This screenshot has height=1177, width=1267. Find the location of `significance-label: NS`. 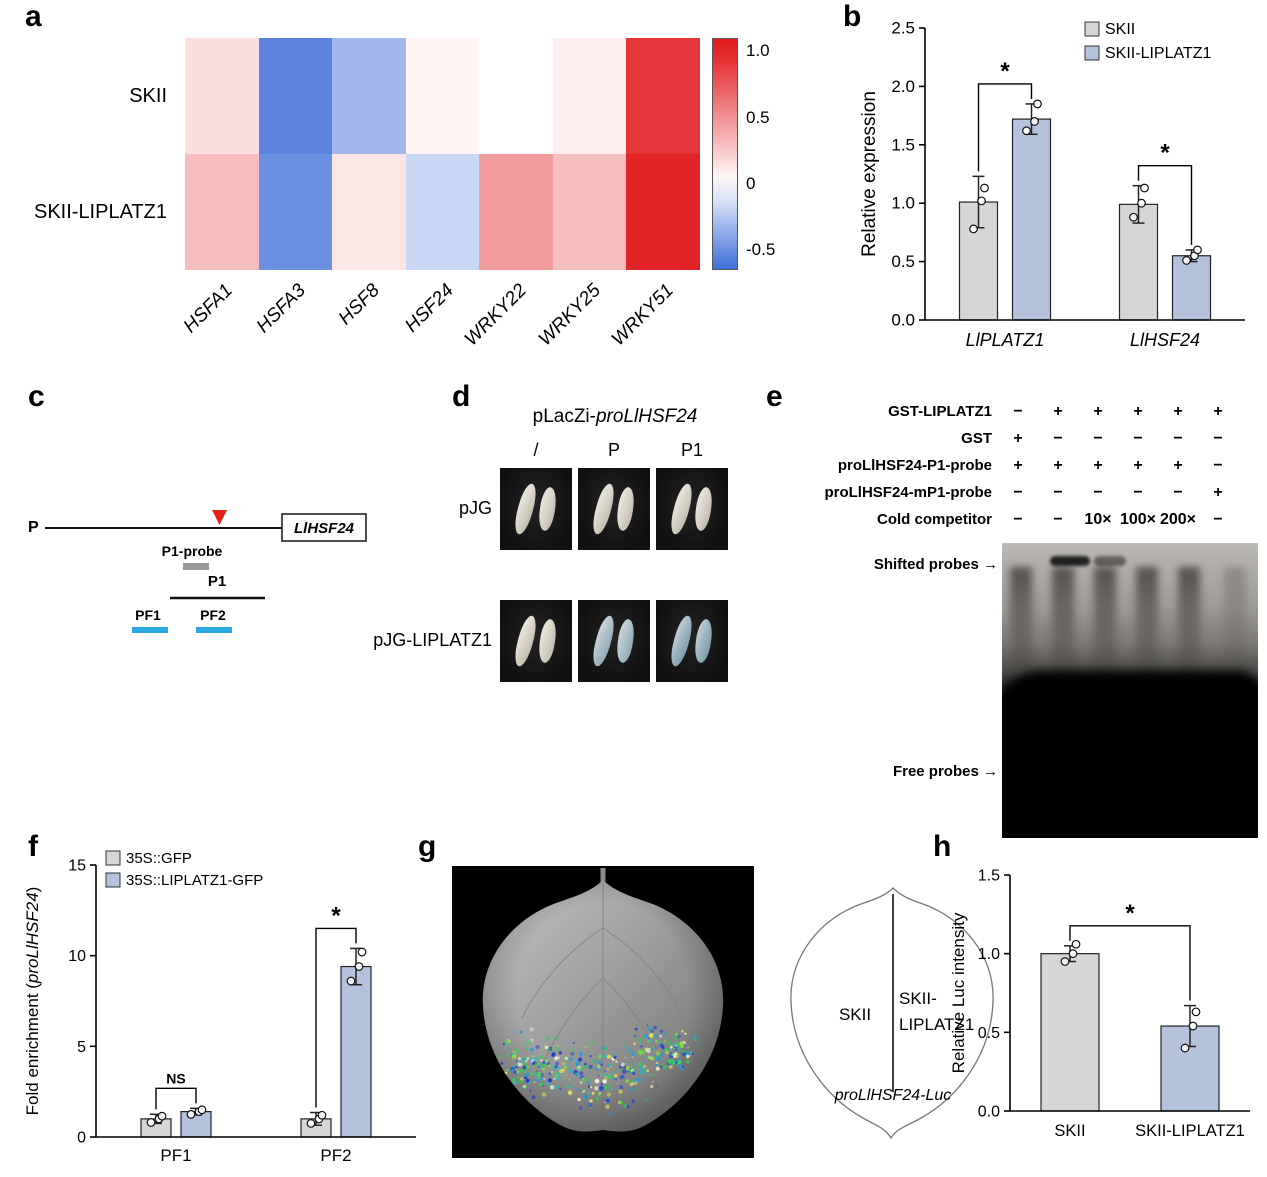

significance-label: NS is located at coordinates (175, 1078).